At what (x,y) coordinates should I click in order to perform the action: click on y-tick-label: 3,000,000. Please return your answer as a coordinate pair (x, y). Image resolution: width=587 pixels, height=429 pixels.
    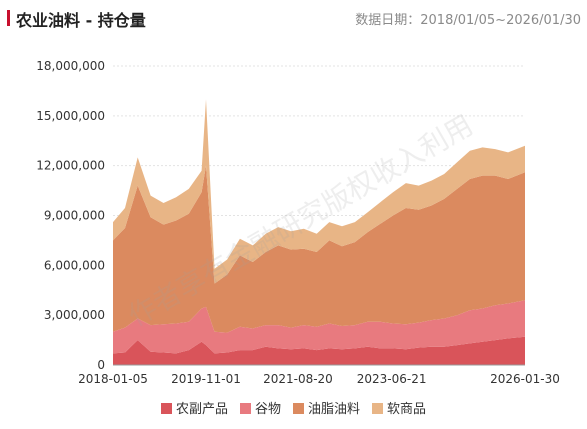
    Looking at the image, I should click on (74, 315).